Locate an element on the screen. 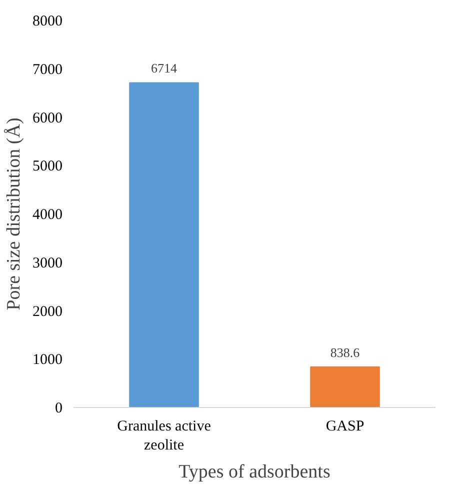  y-tick-label: 7000 is located at coordinates (47, 70).